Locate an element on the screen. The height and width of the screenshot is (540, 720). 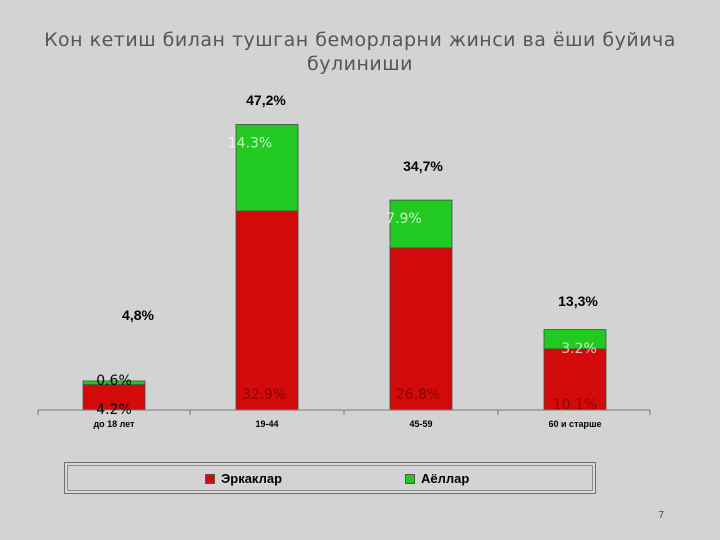
legend-swatch-men is located at coordinates (210, 478).